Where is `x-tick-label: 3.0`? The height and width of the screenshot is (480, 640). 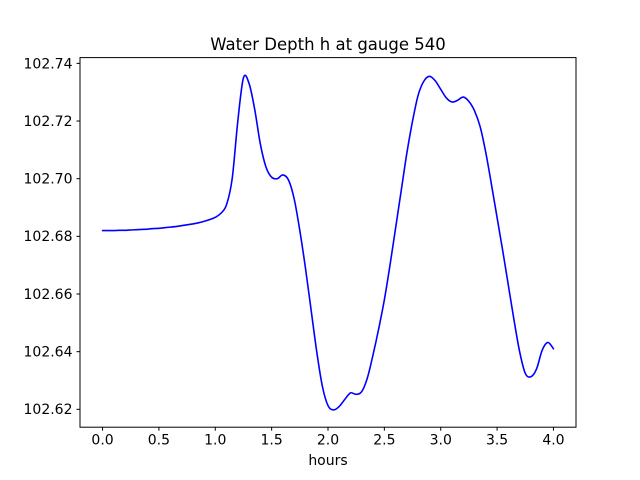 x-tick-label: 3.0 is located at coordinates (441, 441).